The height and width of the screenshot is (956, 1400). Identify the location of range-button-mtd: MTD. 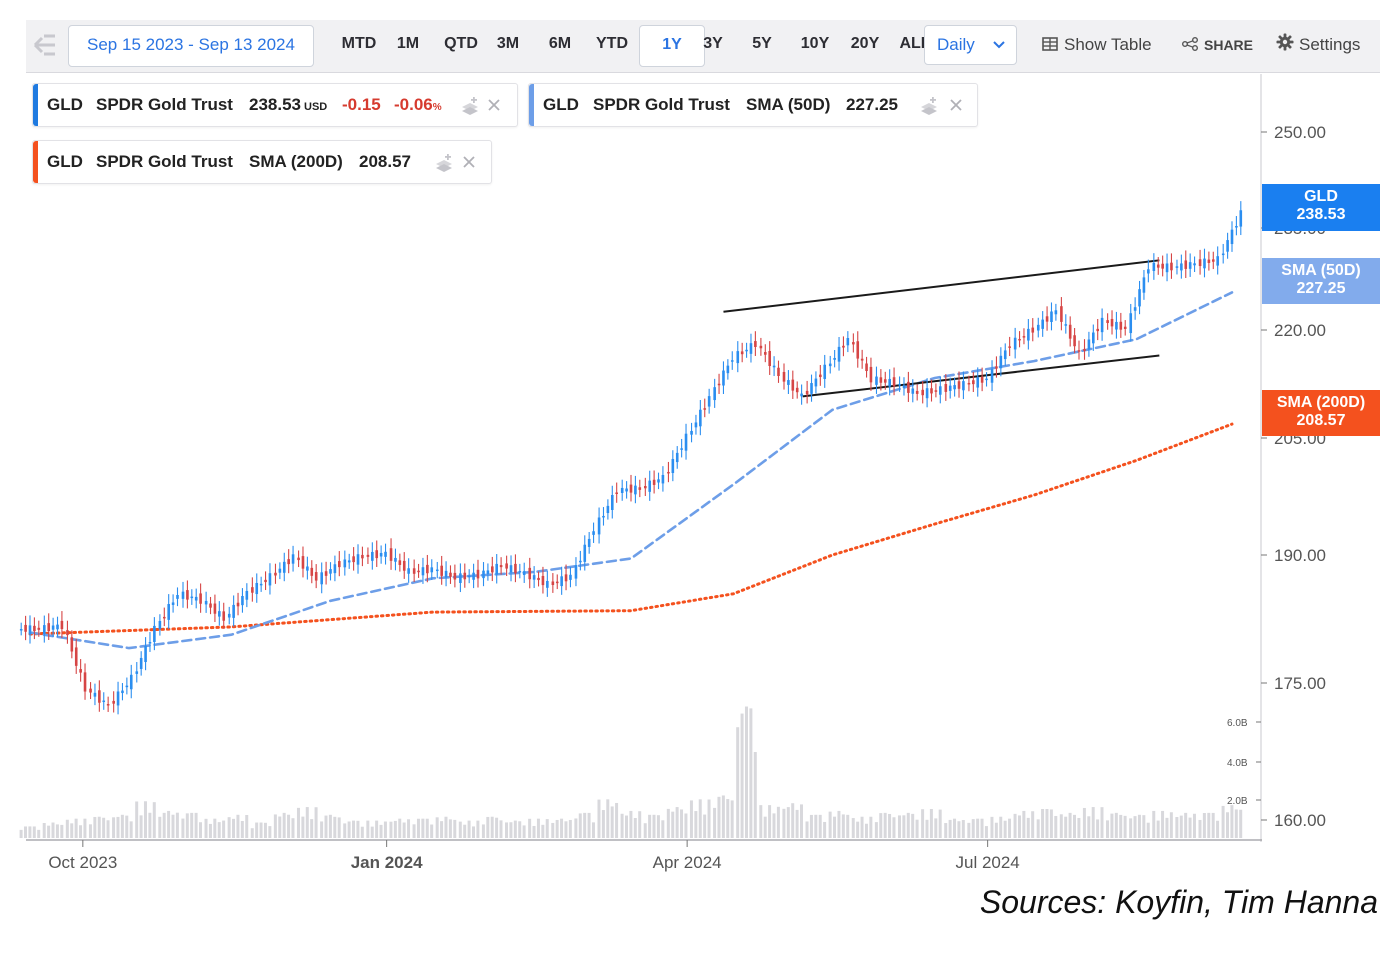
(359, 43).